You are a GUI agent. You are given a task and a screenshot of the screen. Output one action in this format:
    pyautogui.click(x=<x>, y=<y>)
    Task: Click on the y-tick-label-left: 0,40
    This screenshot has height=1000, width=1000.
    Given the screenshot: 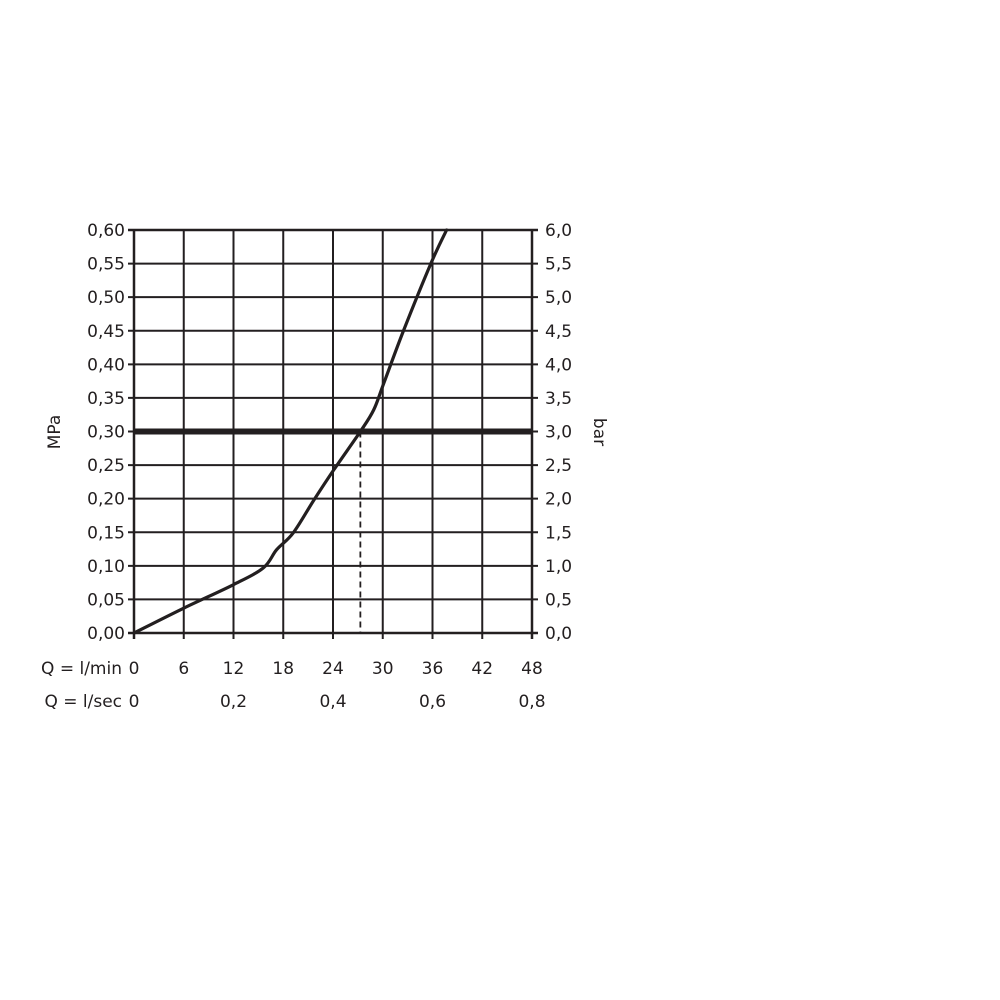 What is the action you would take?
    pyautogui.click(x=106, y=365)
    